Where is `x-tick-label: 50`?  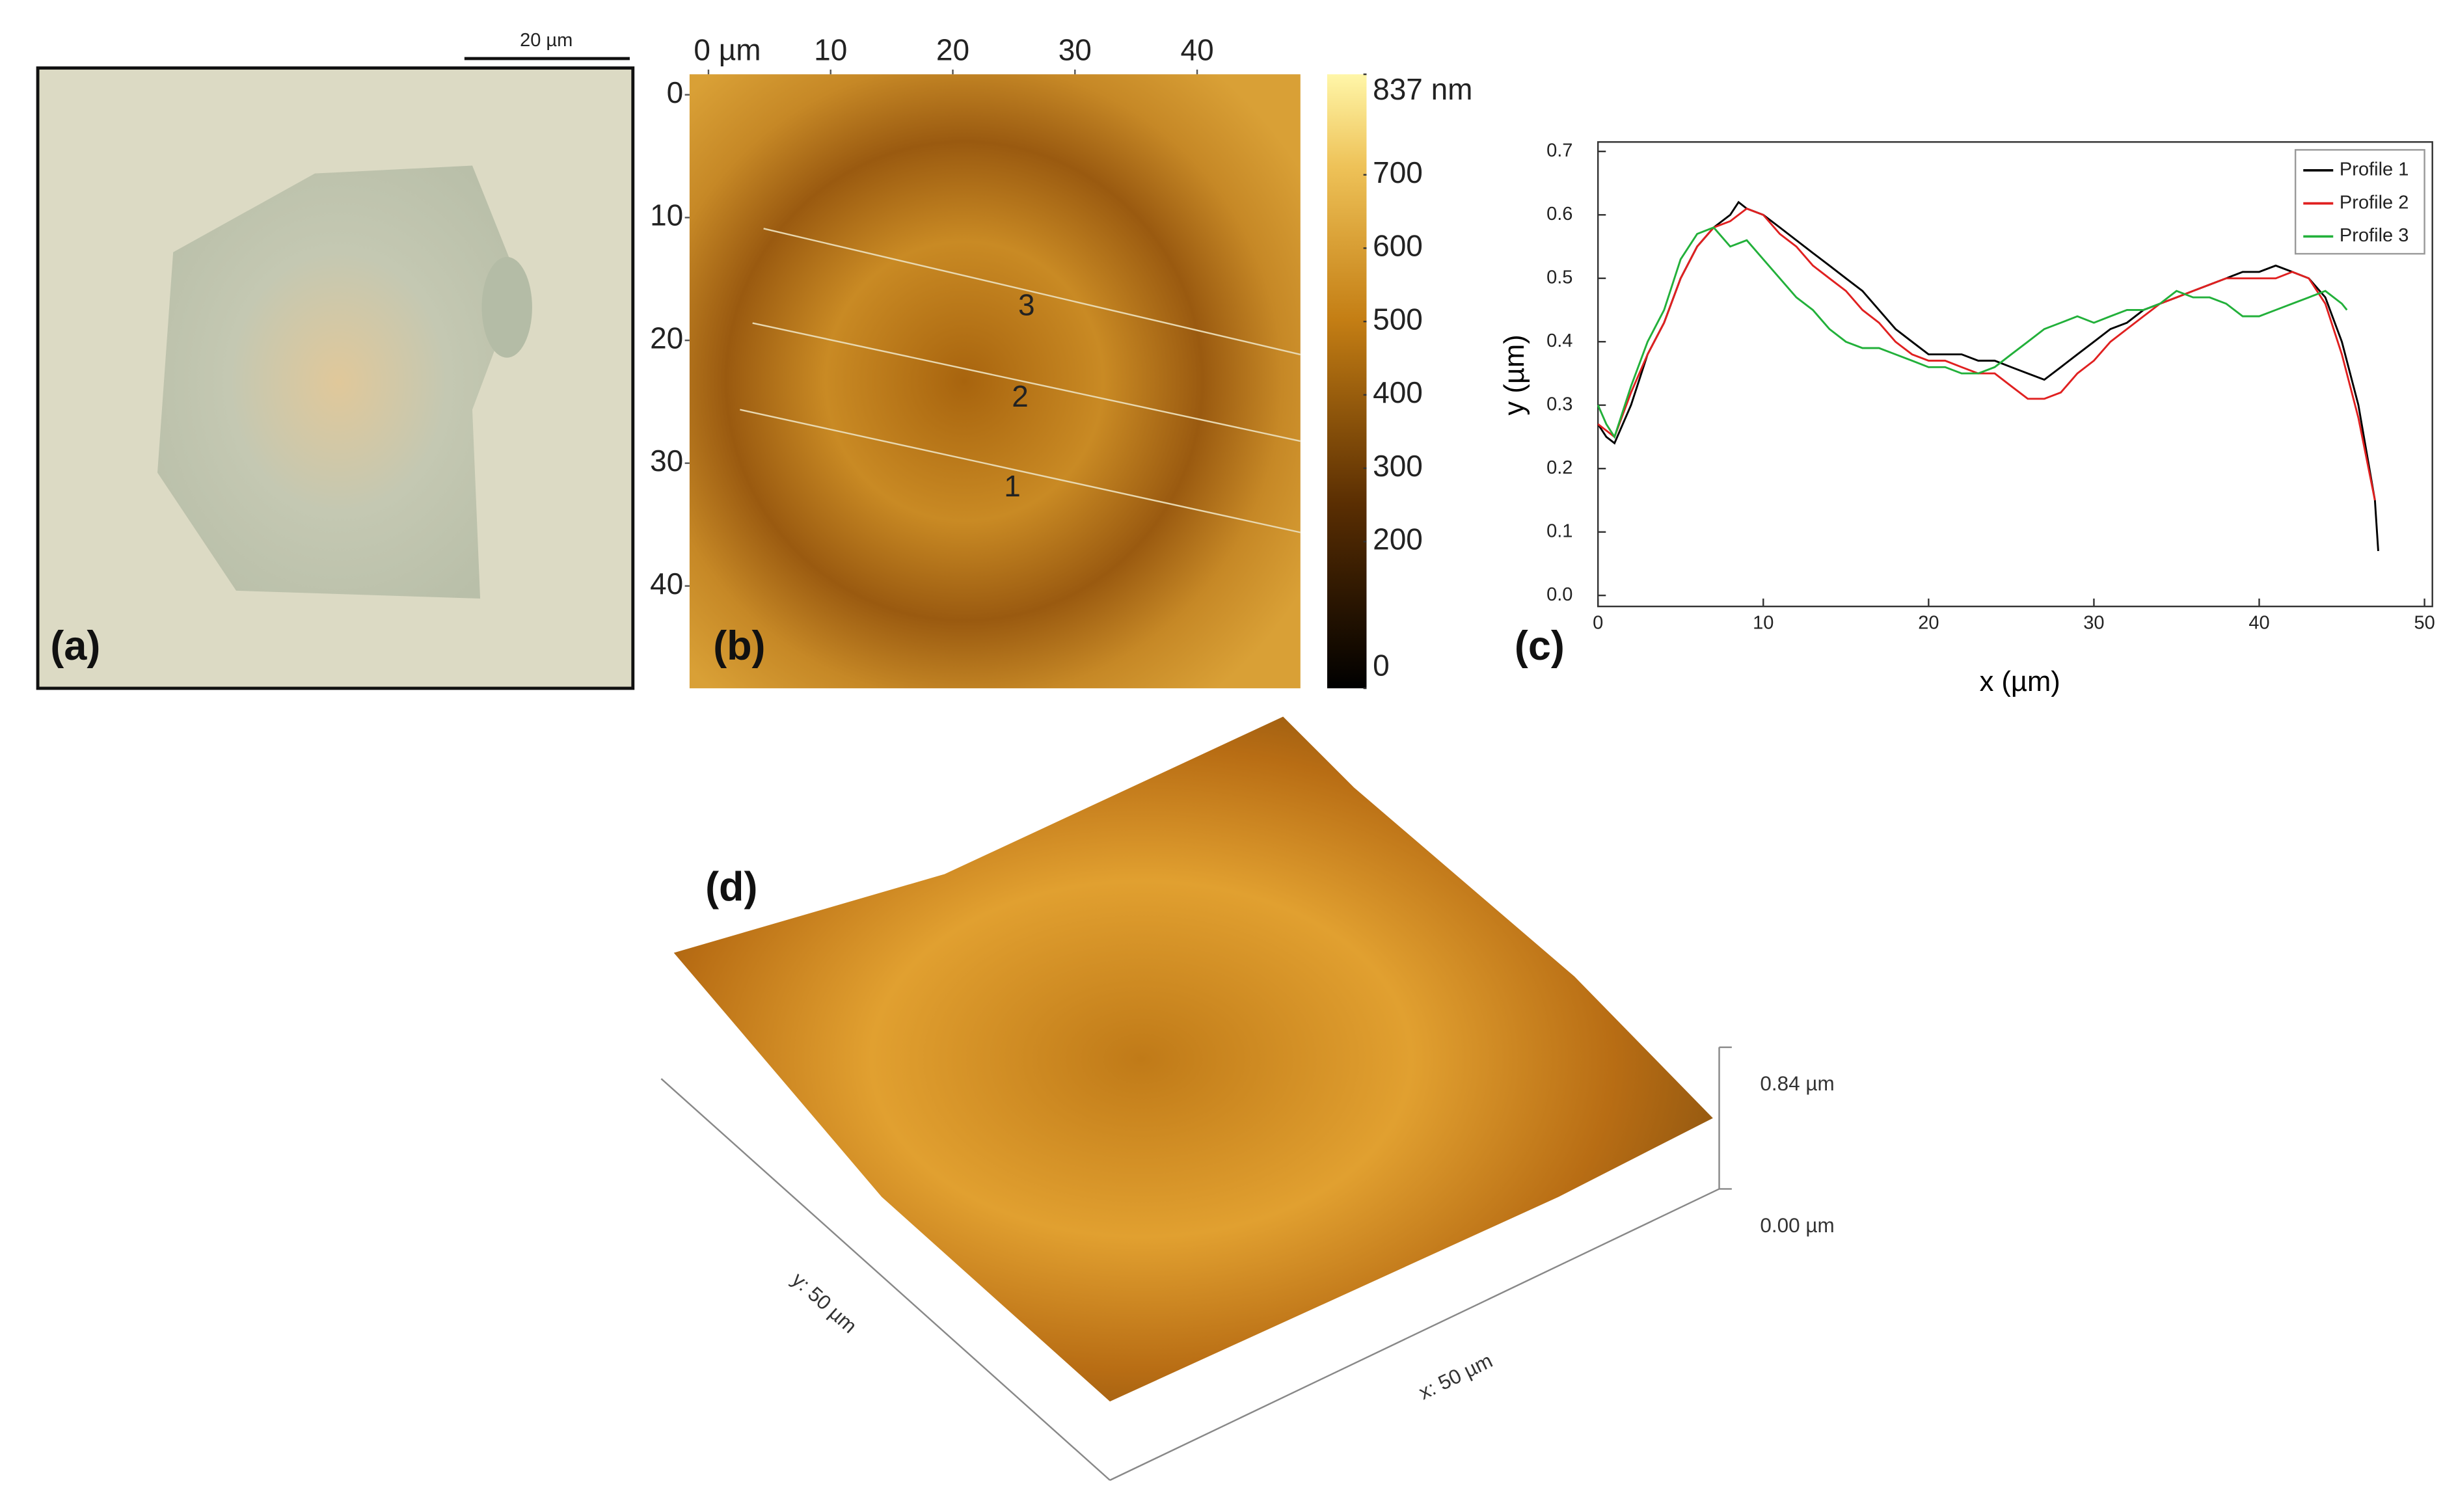
x-tick-label: 50 is located at coordinates (2424, 622).